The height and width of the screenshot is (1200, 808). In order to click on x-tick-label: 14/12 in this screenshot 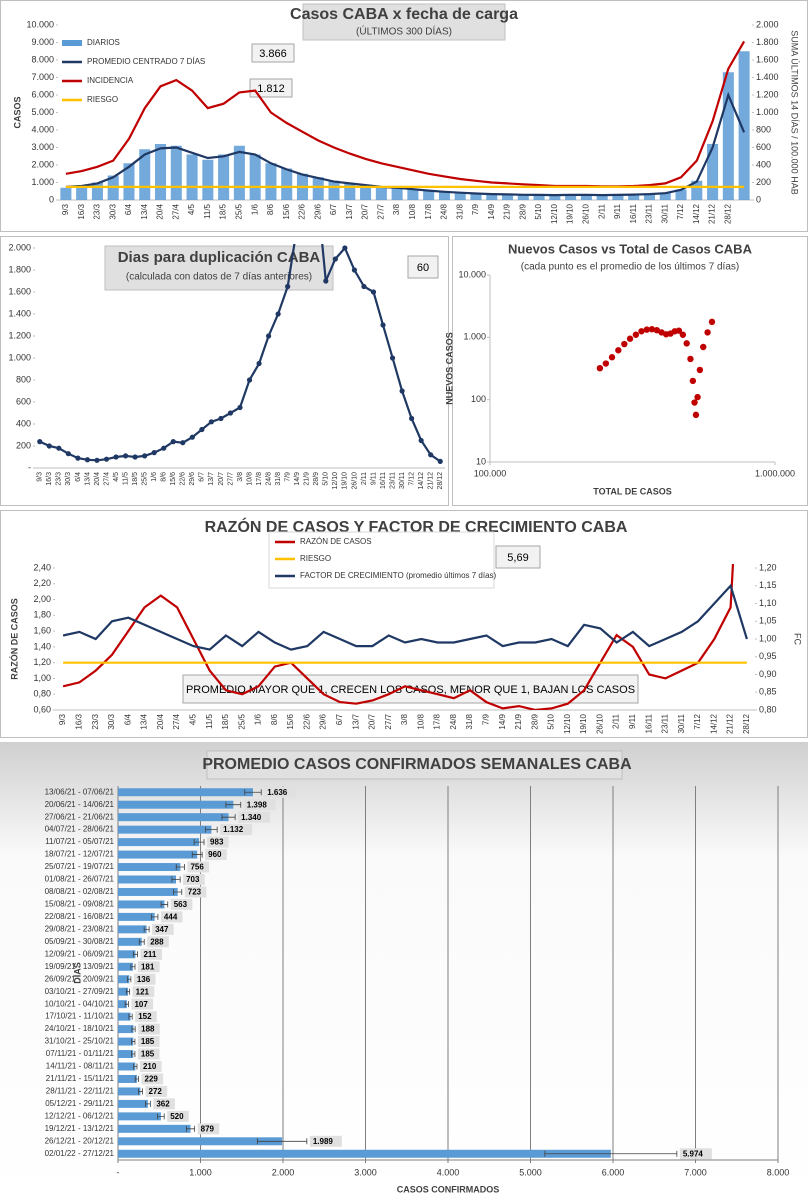, I will do `click(713, 723)`.